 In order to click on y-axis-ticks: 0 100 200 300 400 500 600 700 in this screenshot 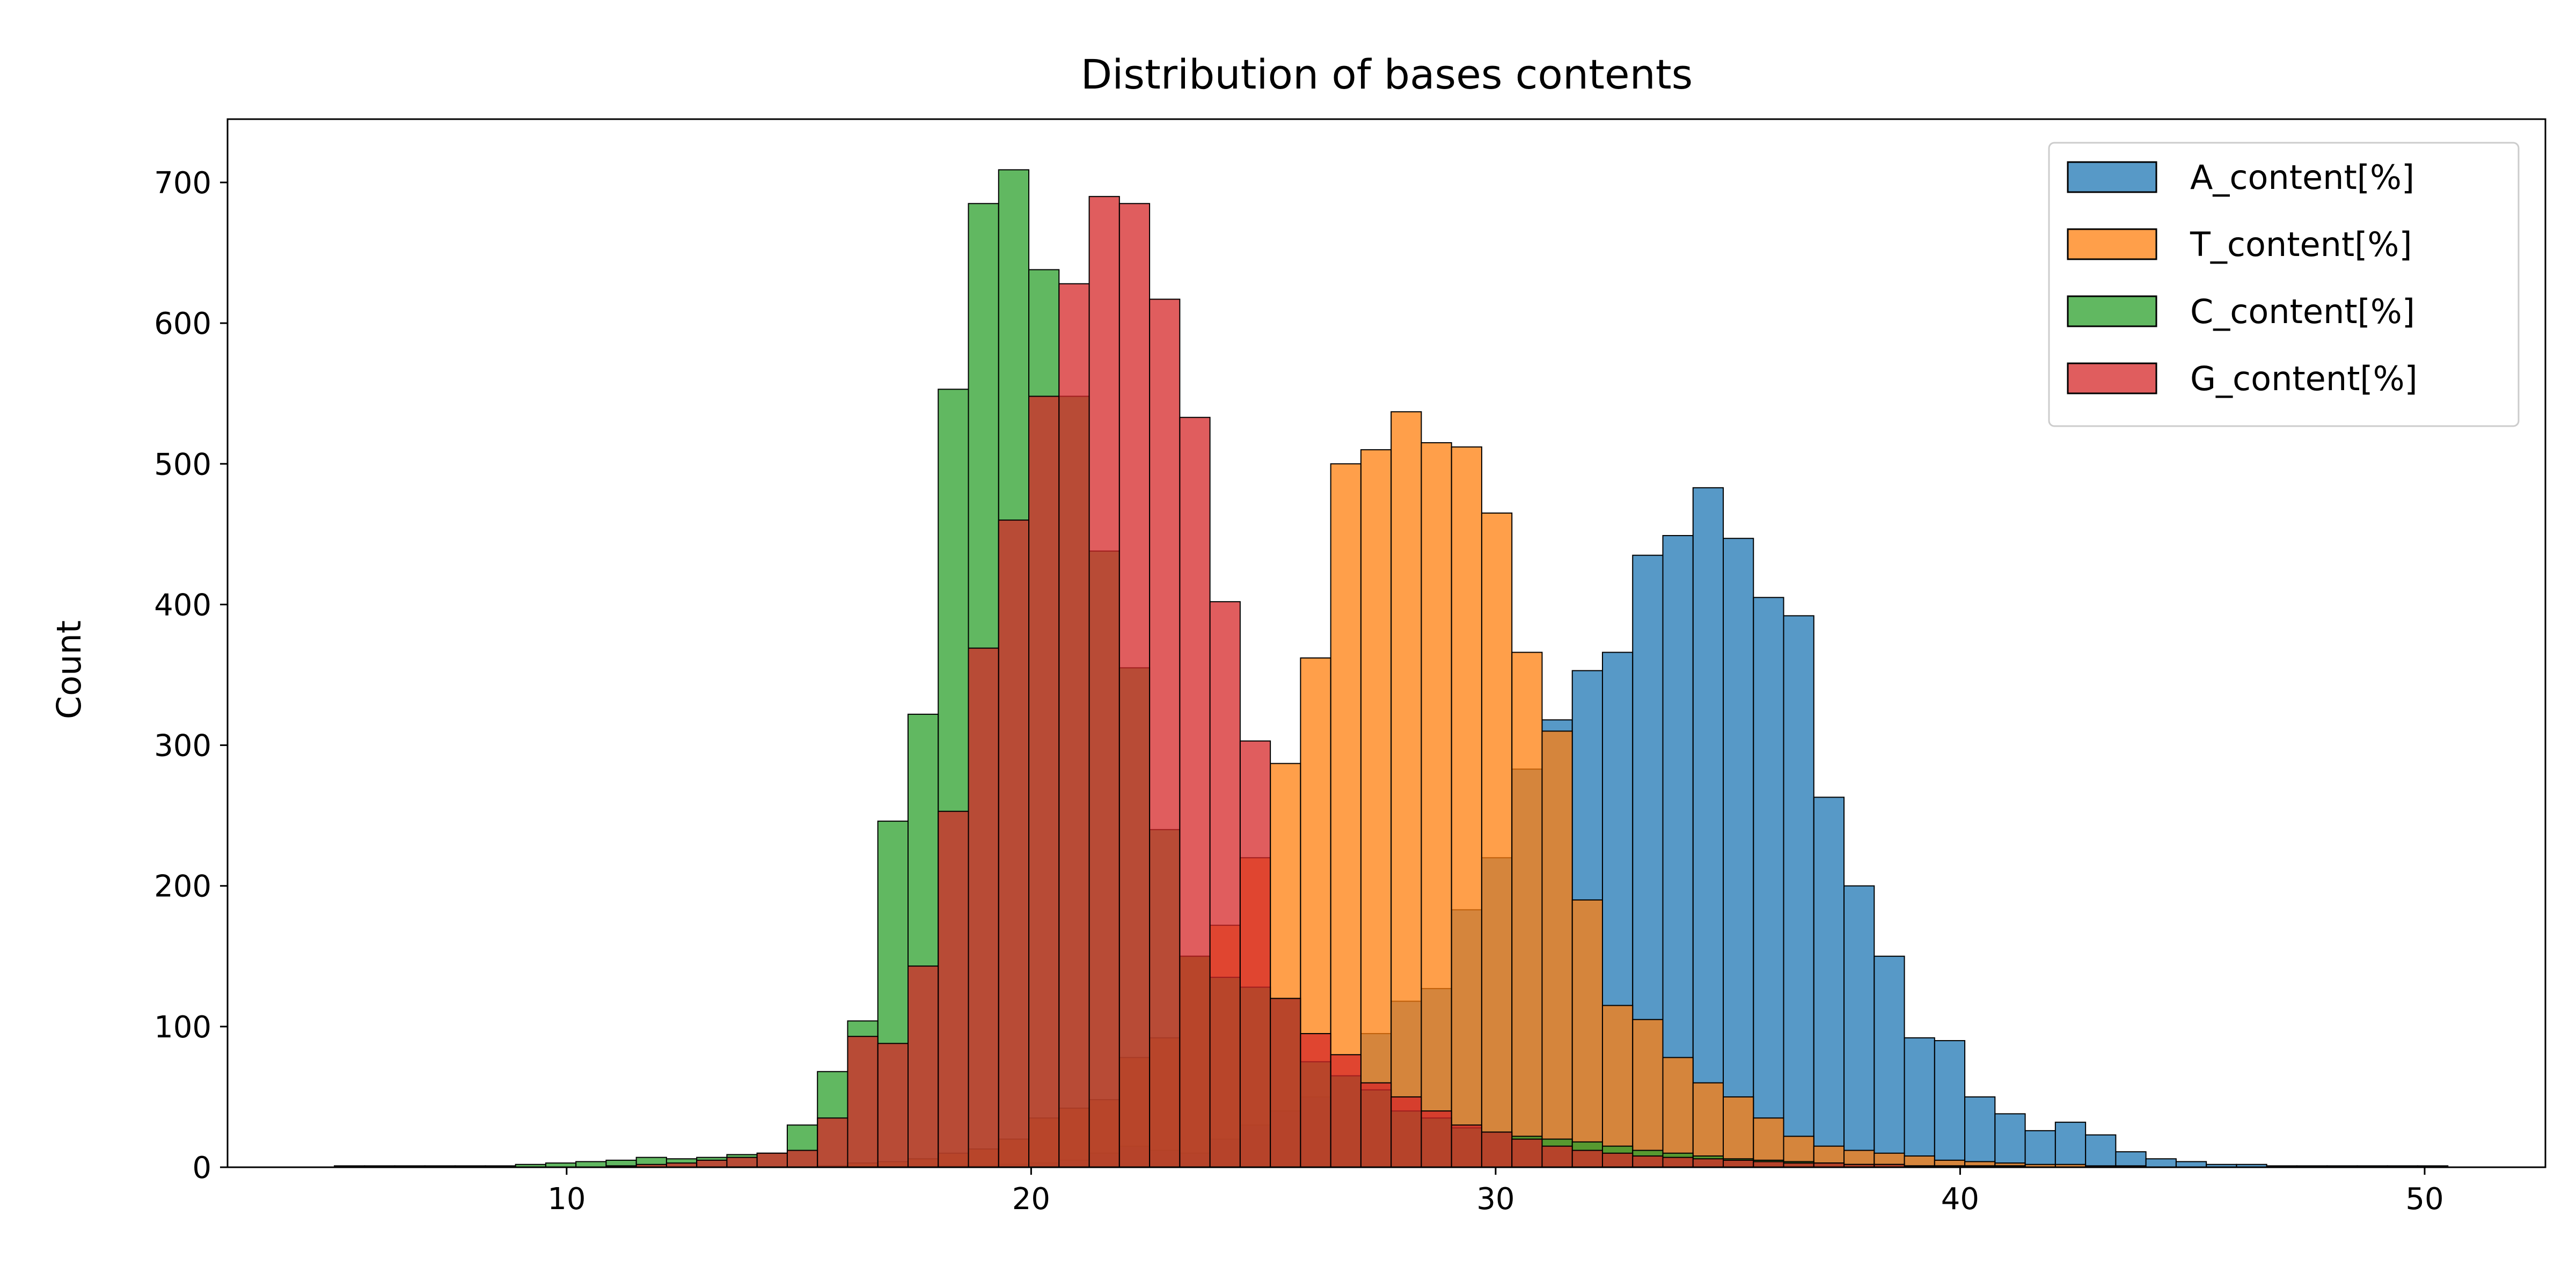, I will do `click(191, 675)`.